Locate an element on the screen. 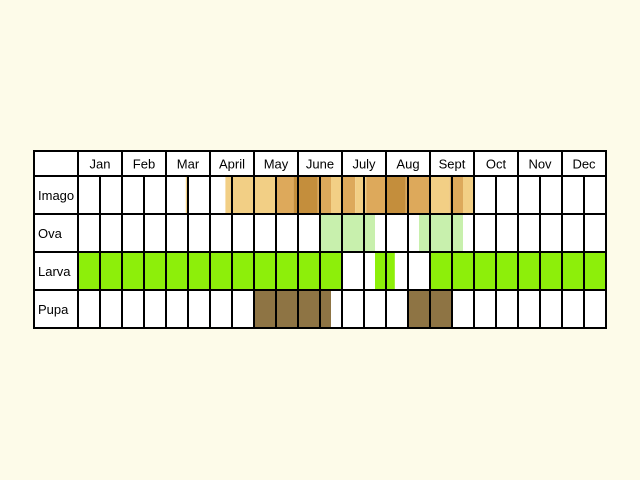 This screenshot has width=640, height=480. month-label-oct: Oct is located at coordinates (496, 164).